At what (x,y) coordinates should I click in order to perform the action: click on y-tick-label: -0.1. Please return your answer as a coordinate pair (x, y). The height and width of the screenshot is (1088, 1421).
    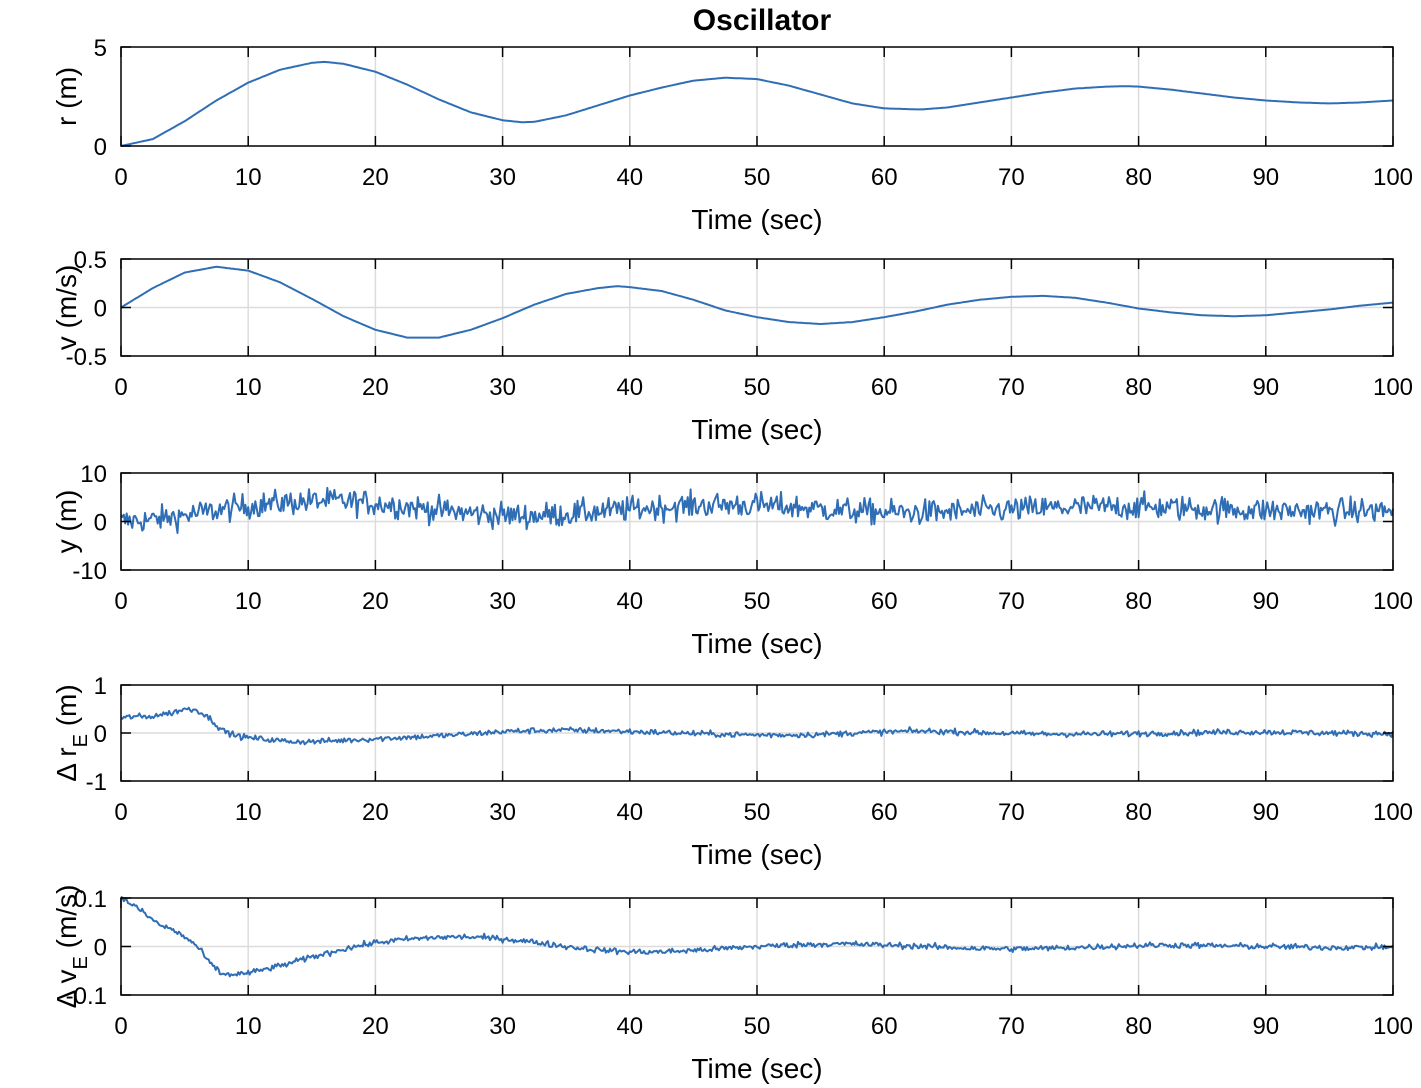
    Looking at the image, I should click on (86, 996).